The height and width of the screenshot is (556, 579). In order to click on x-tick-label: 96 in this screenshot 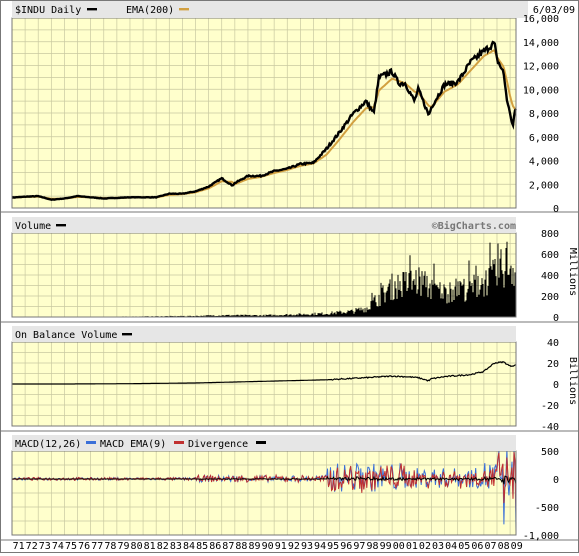, I will do `click(346, 546)`.